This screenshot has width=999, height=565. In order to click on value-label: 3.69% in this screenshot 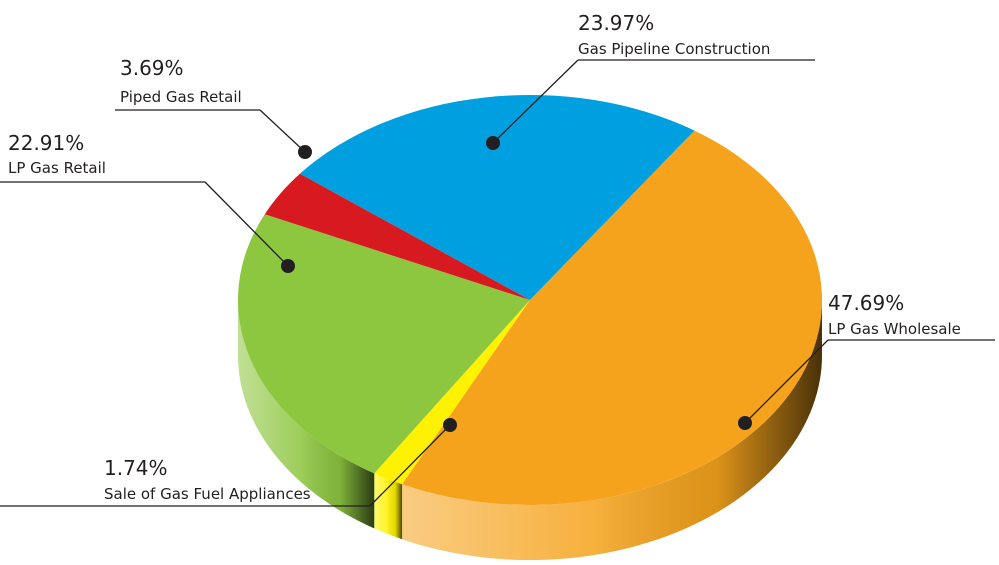, I will do `click(152, 68)`.